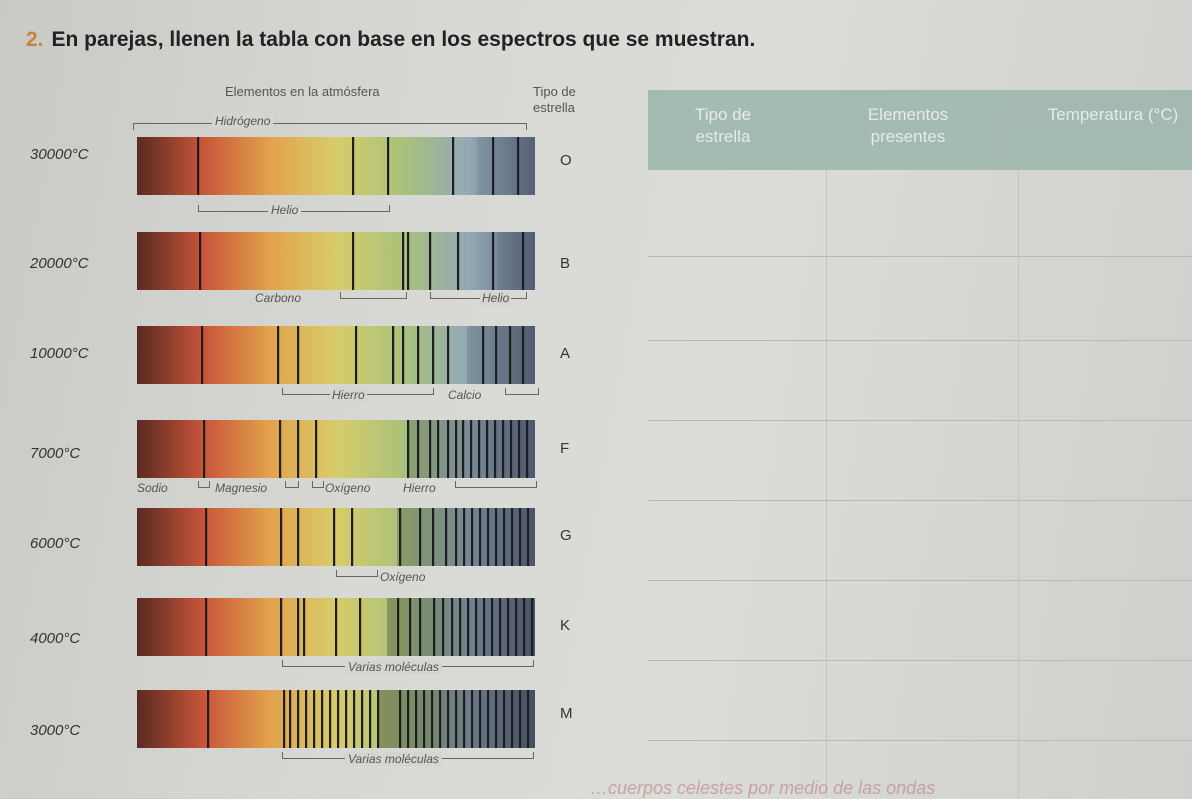  What do you see at coordinates (318, 484) in the screenshot?
I see `oxygen-bracket` at bounding box center [318, 484].